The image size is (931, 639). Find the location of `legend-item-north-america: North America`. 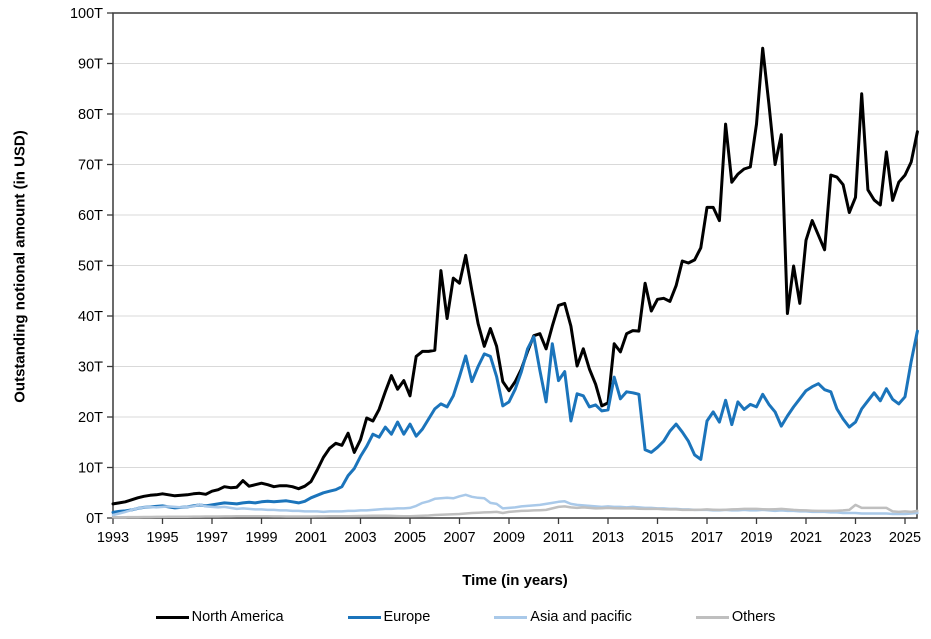

legend-item-north-america: North America is located at coordinates (219, 617).